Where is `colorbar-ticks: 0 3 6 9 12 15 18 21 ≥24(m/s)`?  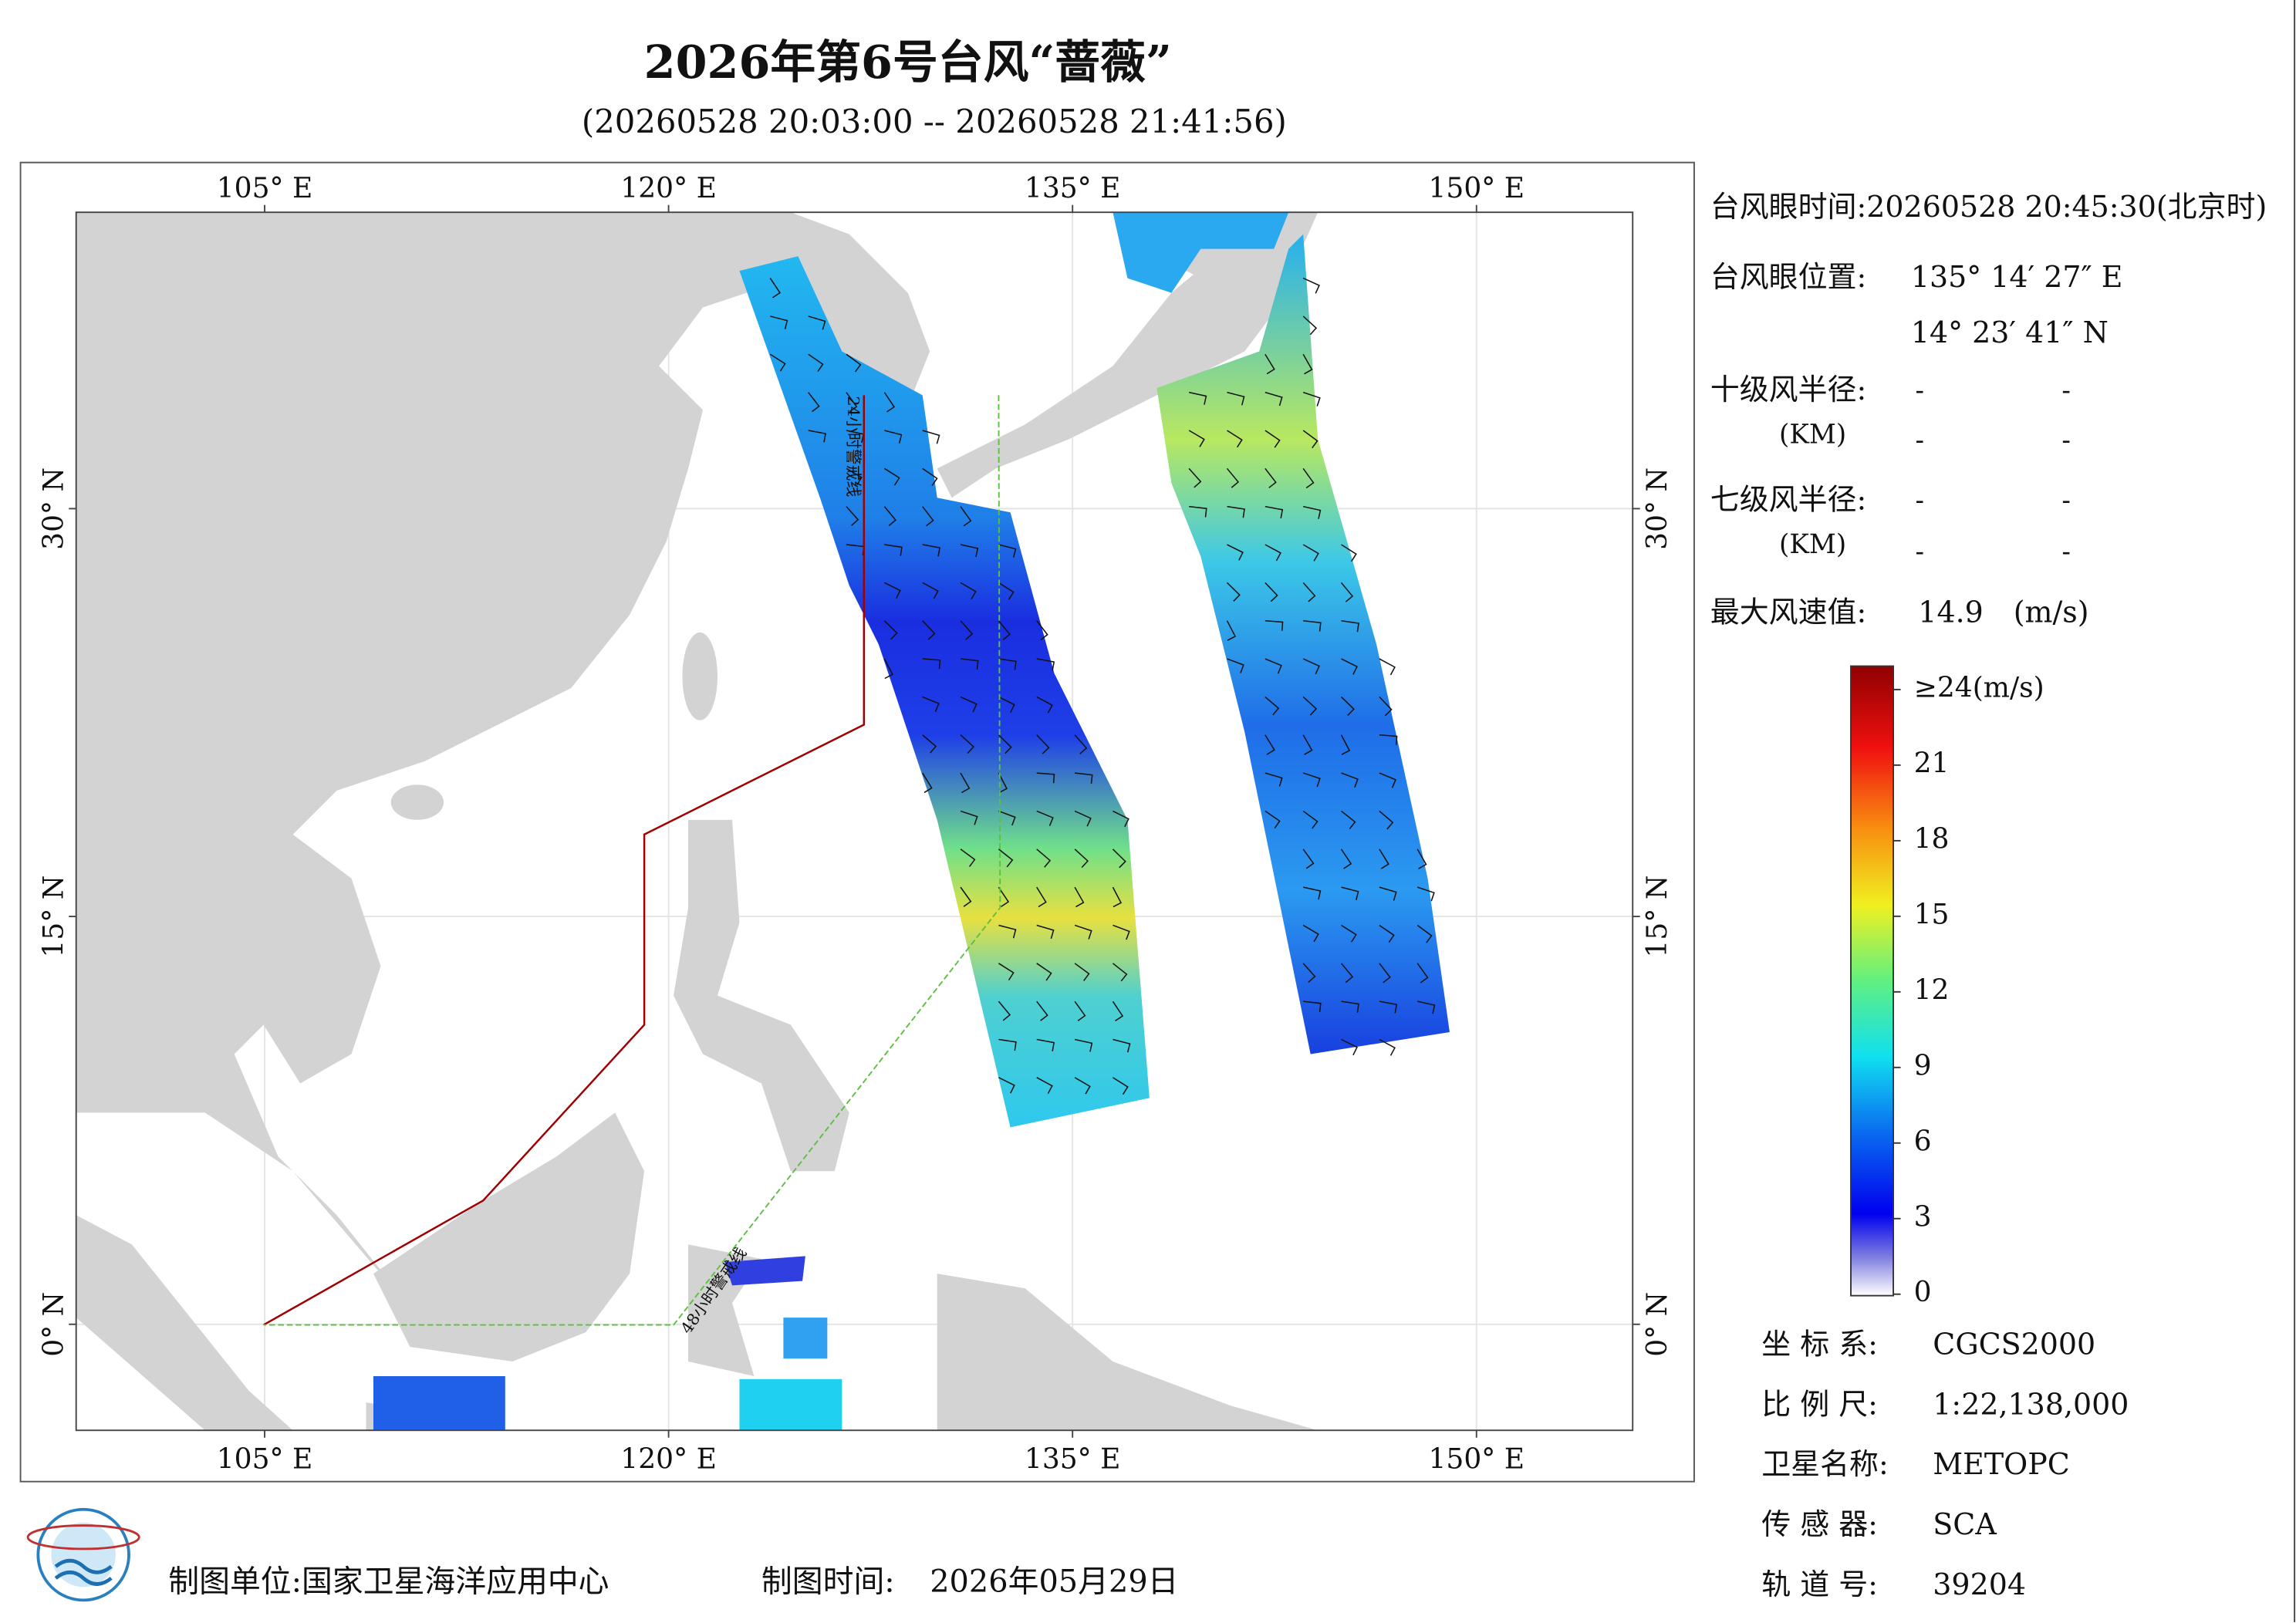 colorbar-ticks: 0 3 6 9 12 15 18 21 ≥24(m/s) is located at coordinates (1968, 989).